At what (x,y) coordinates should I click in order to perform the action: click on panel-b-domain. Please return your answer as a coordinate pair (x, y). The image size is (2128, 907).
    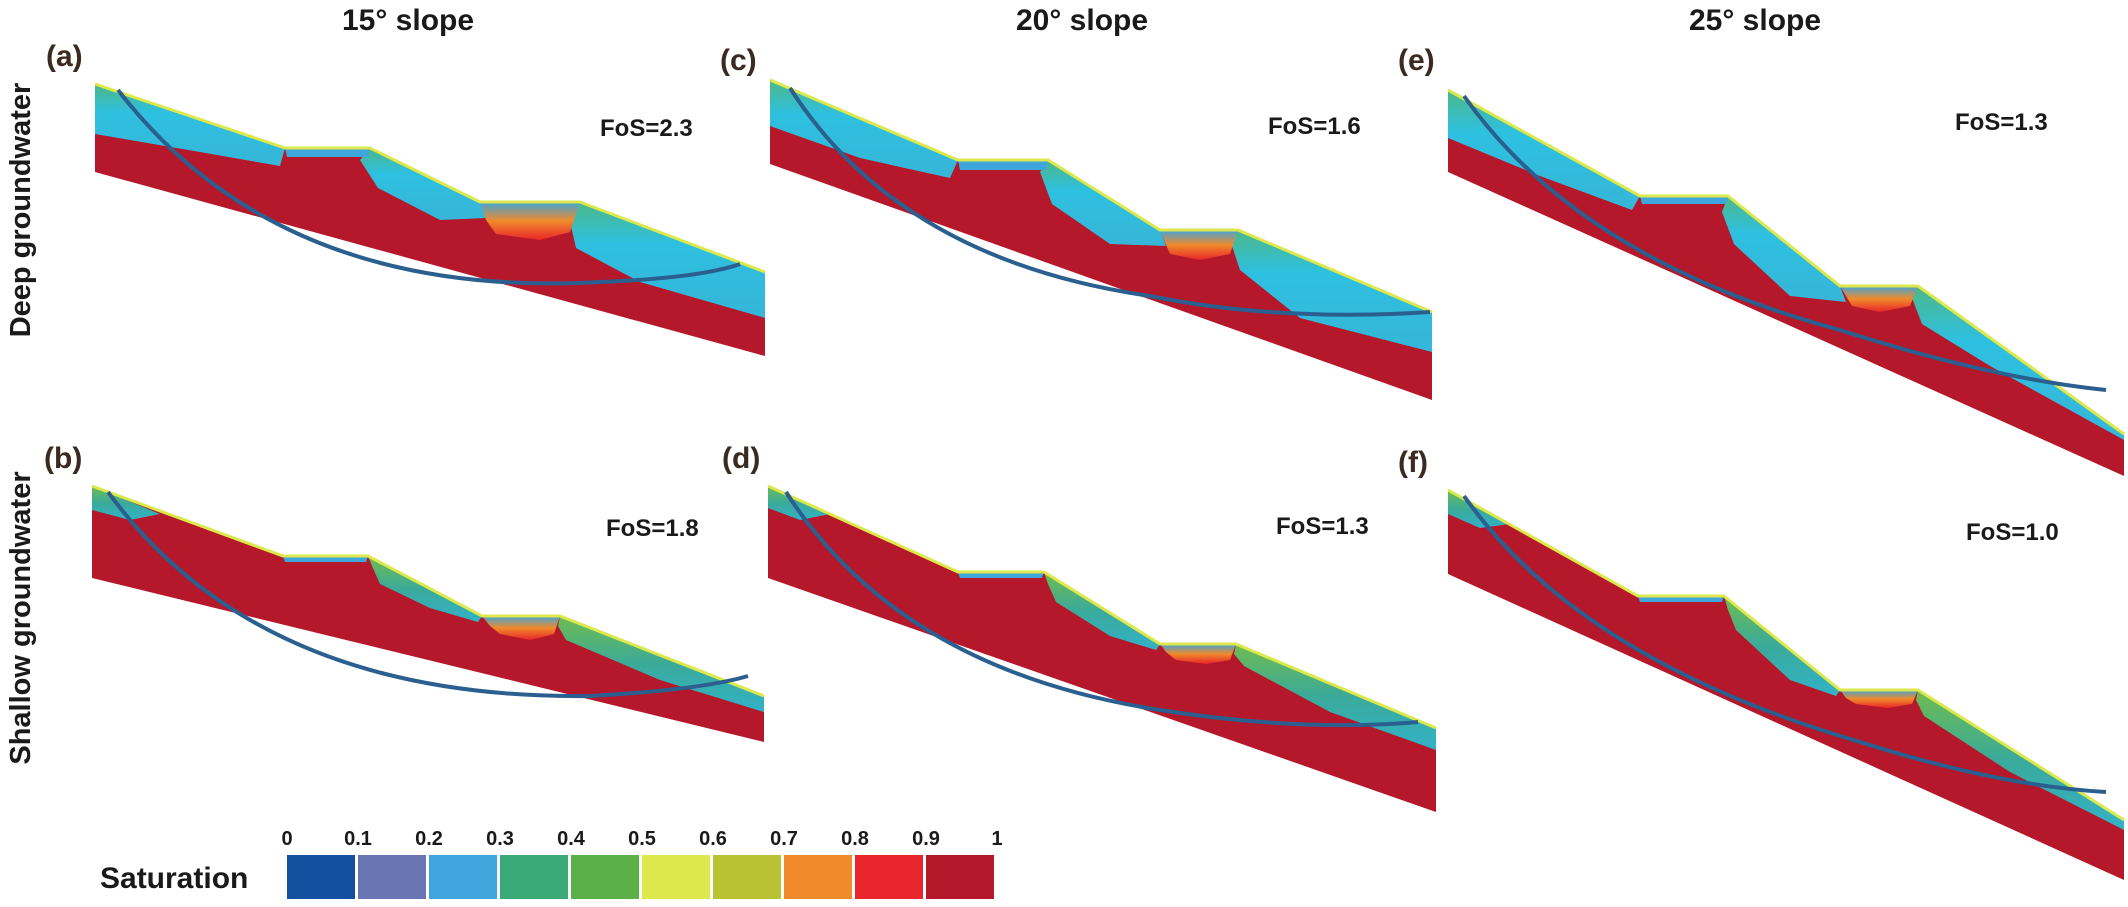
    Looking at the image, I should click on (428, 614).